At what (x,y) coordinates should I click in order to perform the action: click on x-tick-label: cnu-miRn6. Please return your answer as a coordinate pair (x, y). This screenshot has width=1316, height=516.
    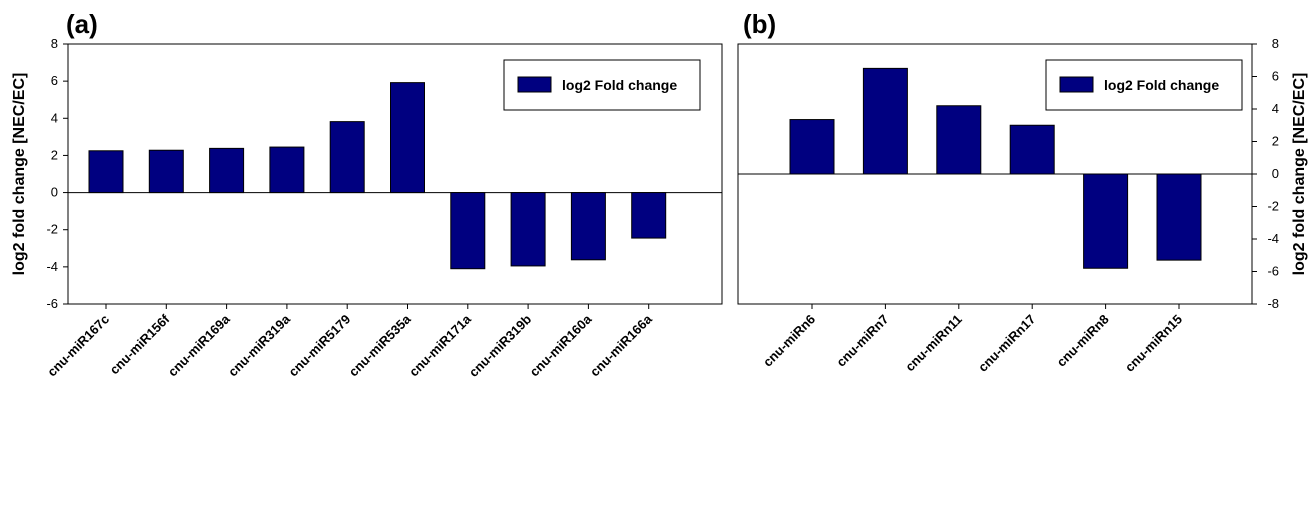
    Looking at the image, I should click on (789, 341).